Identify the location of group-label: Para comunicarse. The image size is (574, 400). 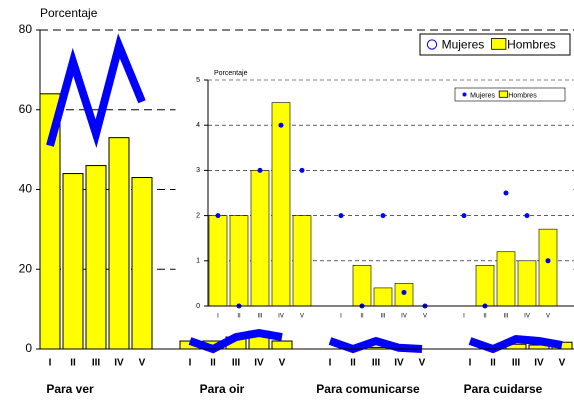
(368, 389).